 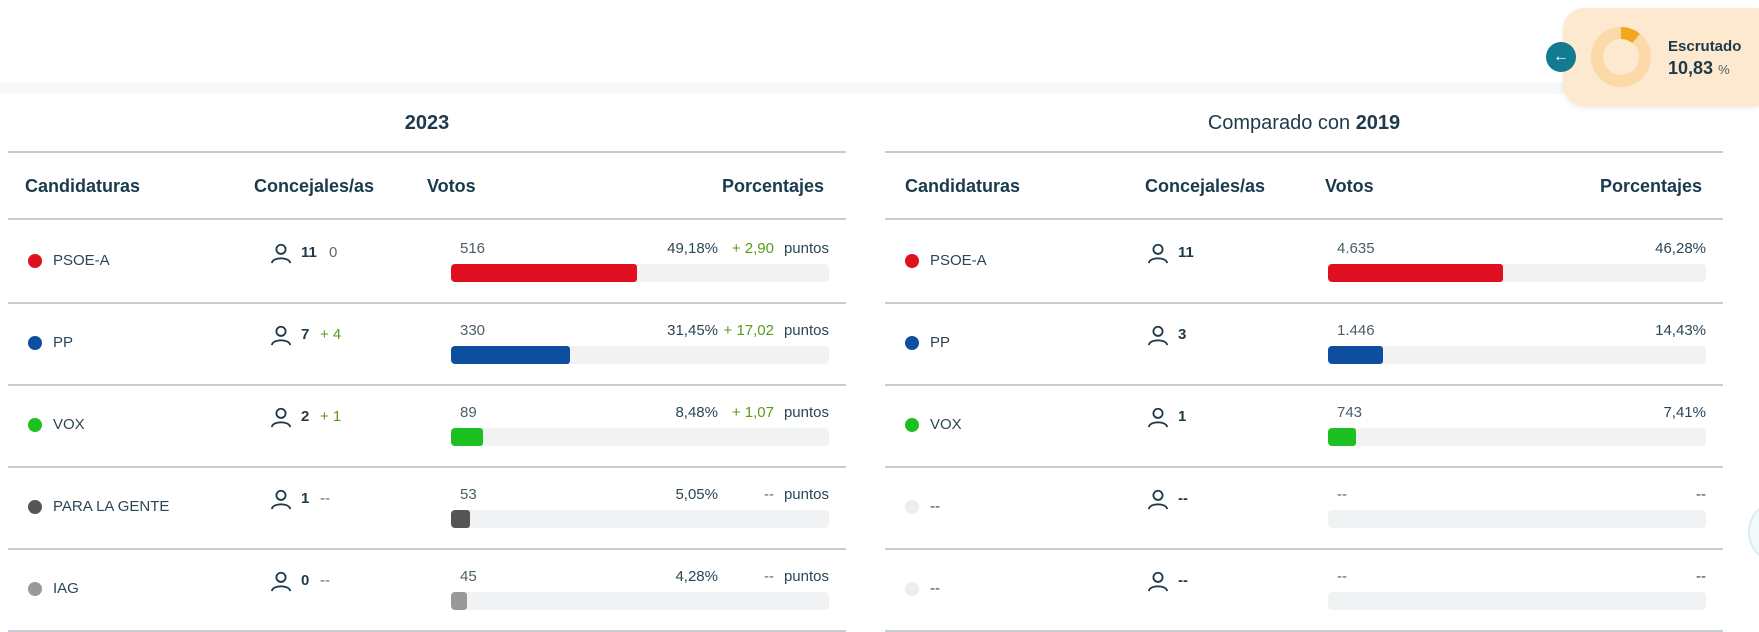 What do you see at coordinates (1724, 69) in the screenshot?
I see `escrutado-unit: %` at bounding box center [1724, 69].